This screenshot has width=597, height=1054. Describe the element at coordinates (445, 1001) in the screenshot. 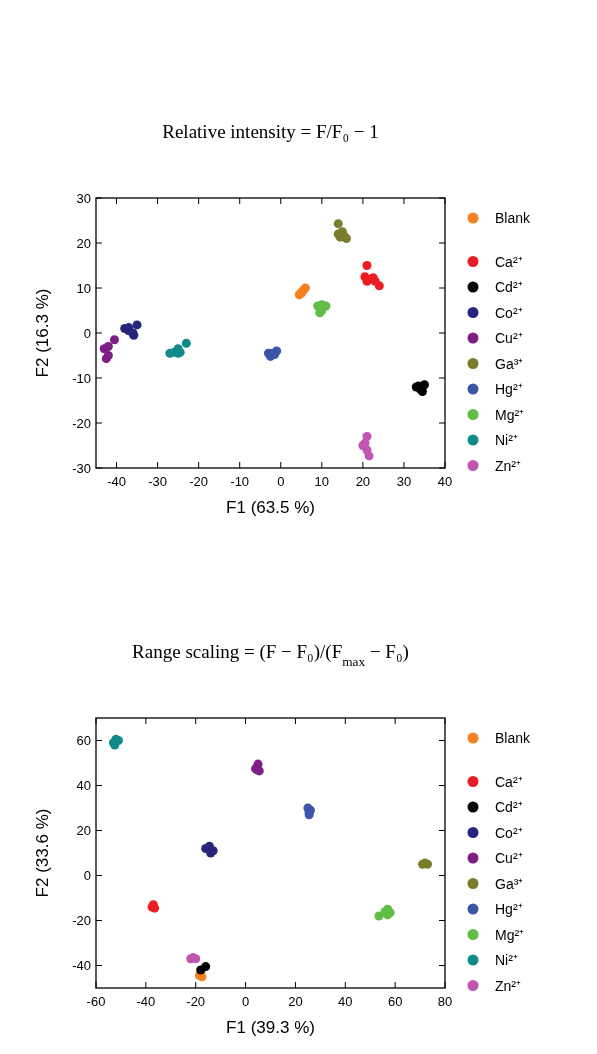

I see `x-tick-label: 80` at that location.